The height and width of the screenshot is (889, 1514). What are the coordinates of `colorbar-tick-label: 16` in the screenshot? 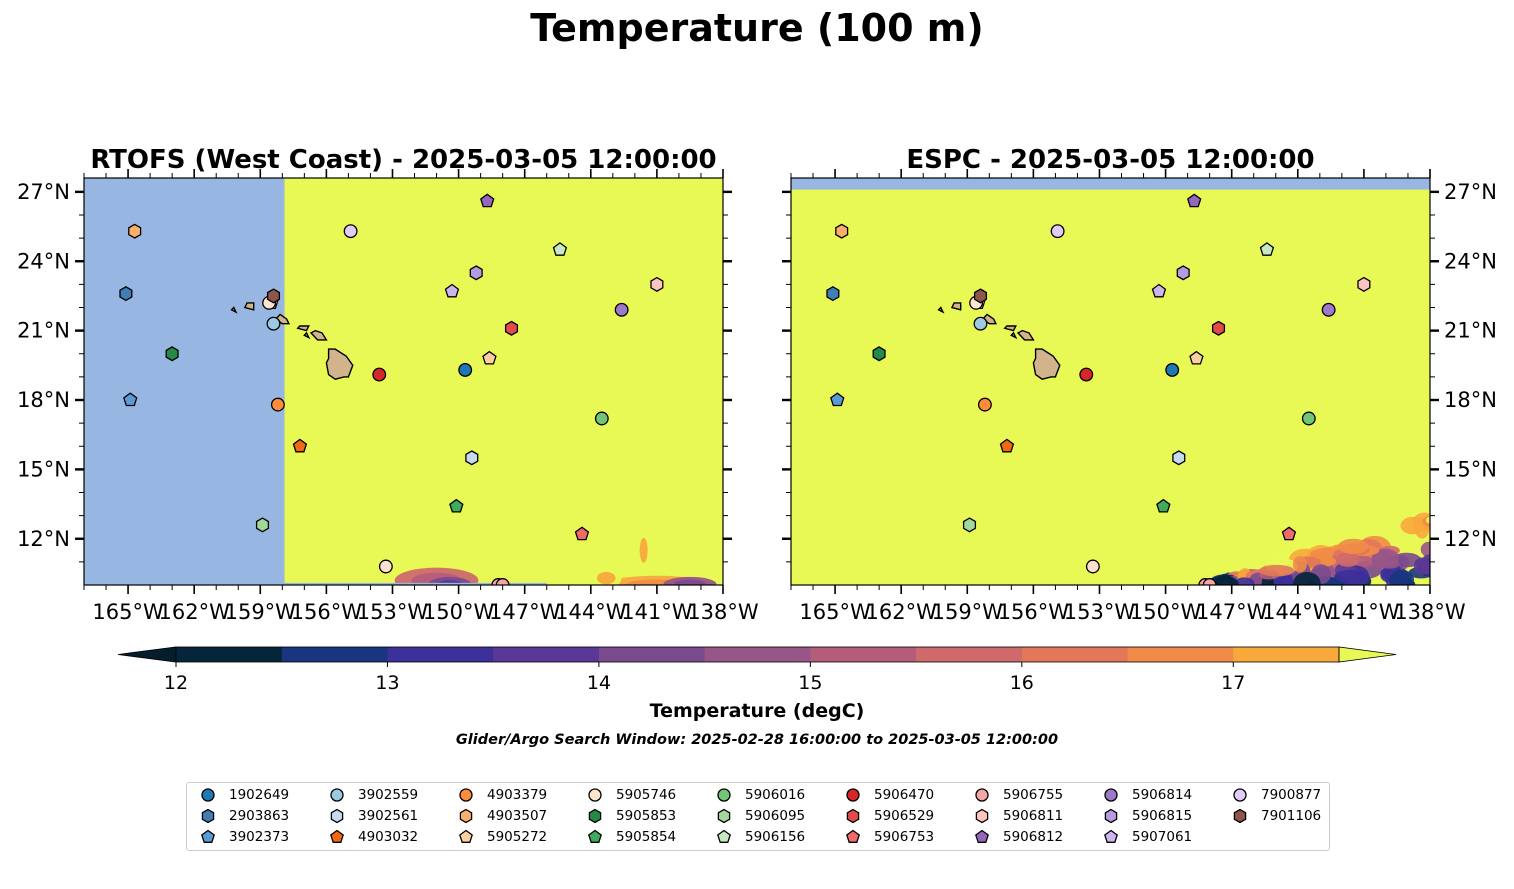 It's located at (1022, 683).